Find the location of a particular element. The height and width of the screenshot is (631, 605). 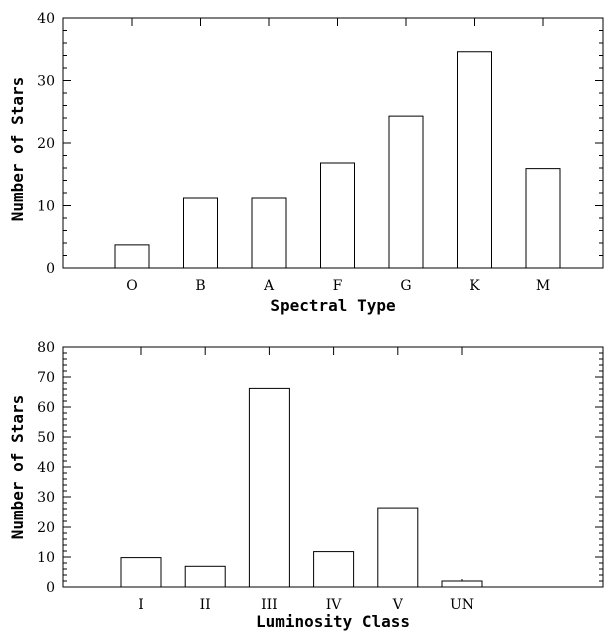

luminosity-class-xlabel: Luminosity Class is located at coordinates (333, 621).